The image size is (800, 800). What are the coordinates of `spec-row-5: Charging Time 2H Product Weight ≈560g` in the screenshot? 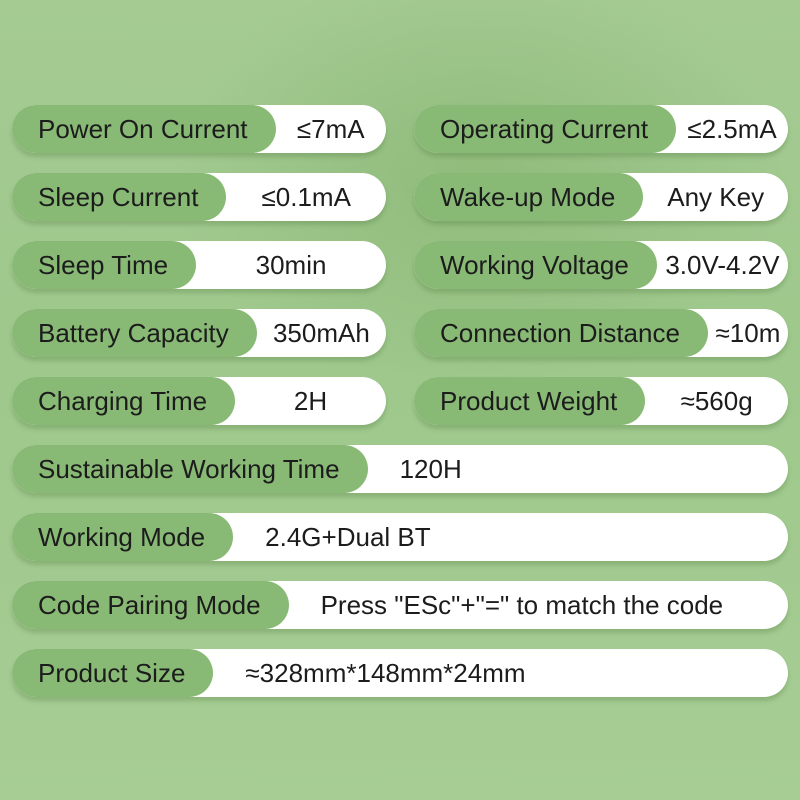 It's located at (400, 401).